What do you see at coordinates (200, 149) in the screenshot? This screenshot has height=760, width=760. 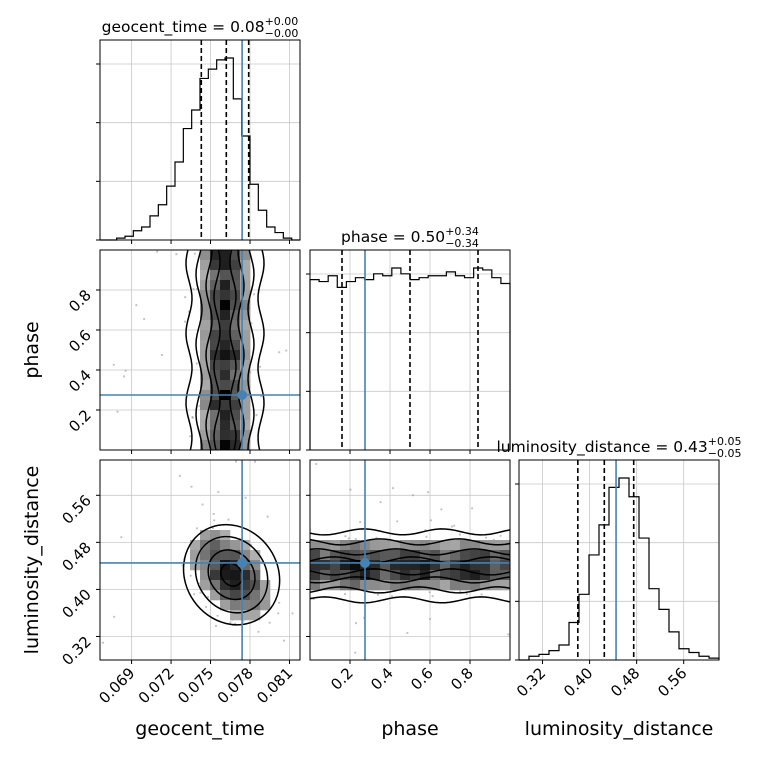 I see `histogram-geocent_time` at bounding box center [200, 149].